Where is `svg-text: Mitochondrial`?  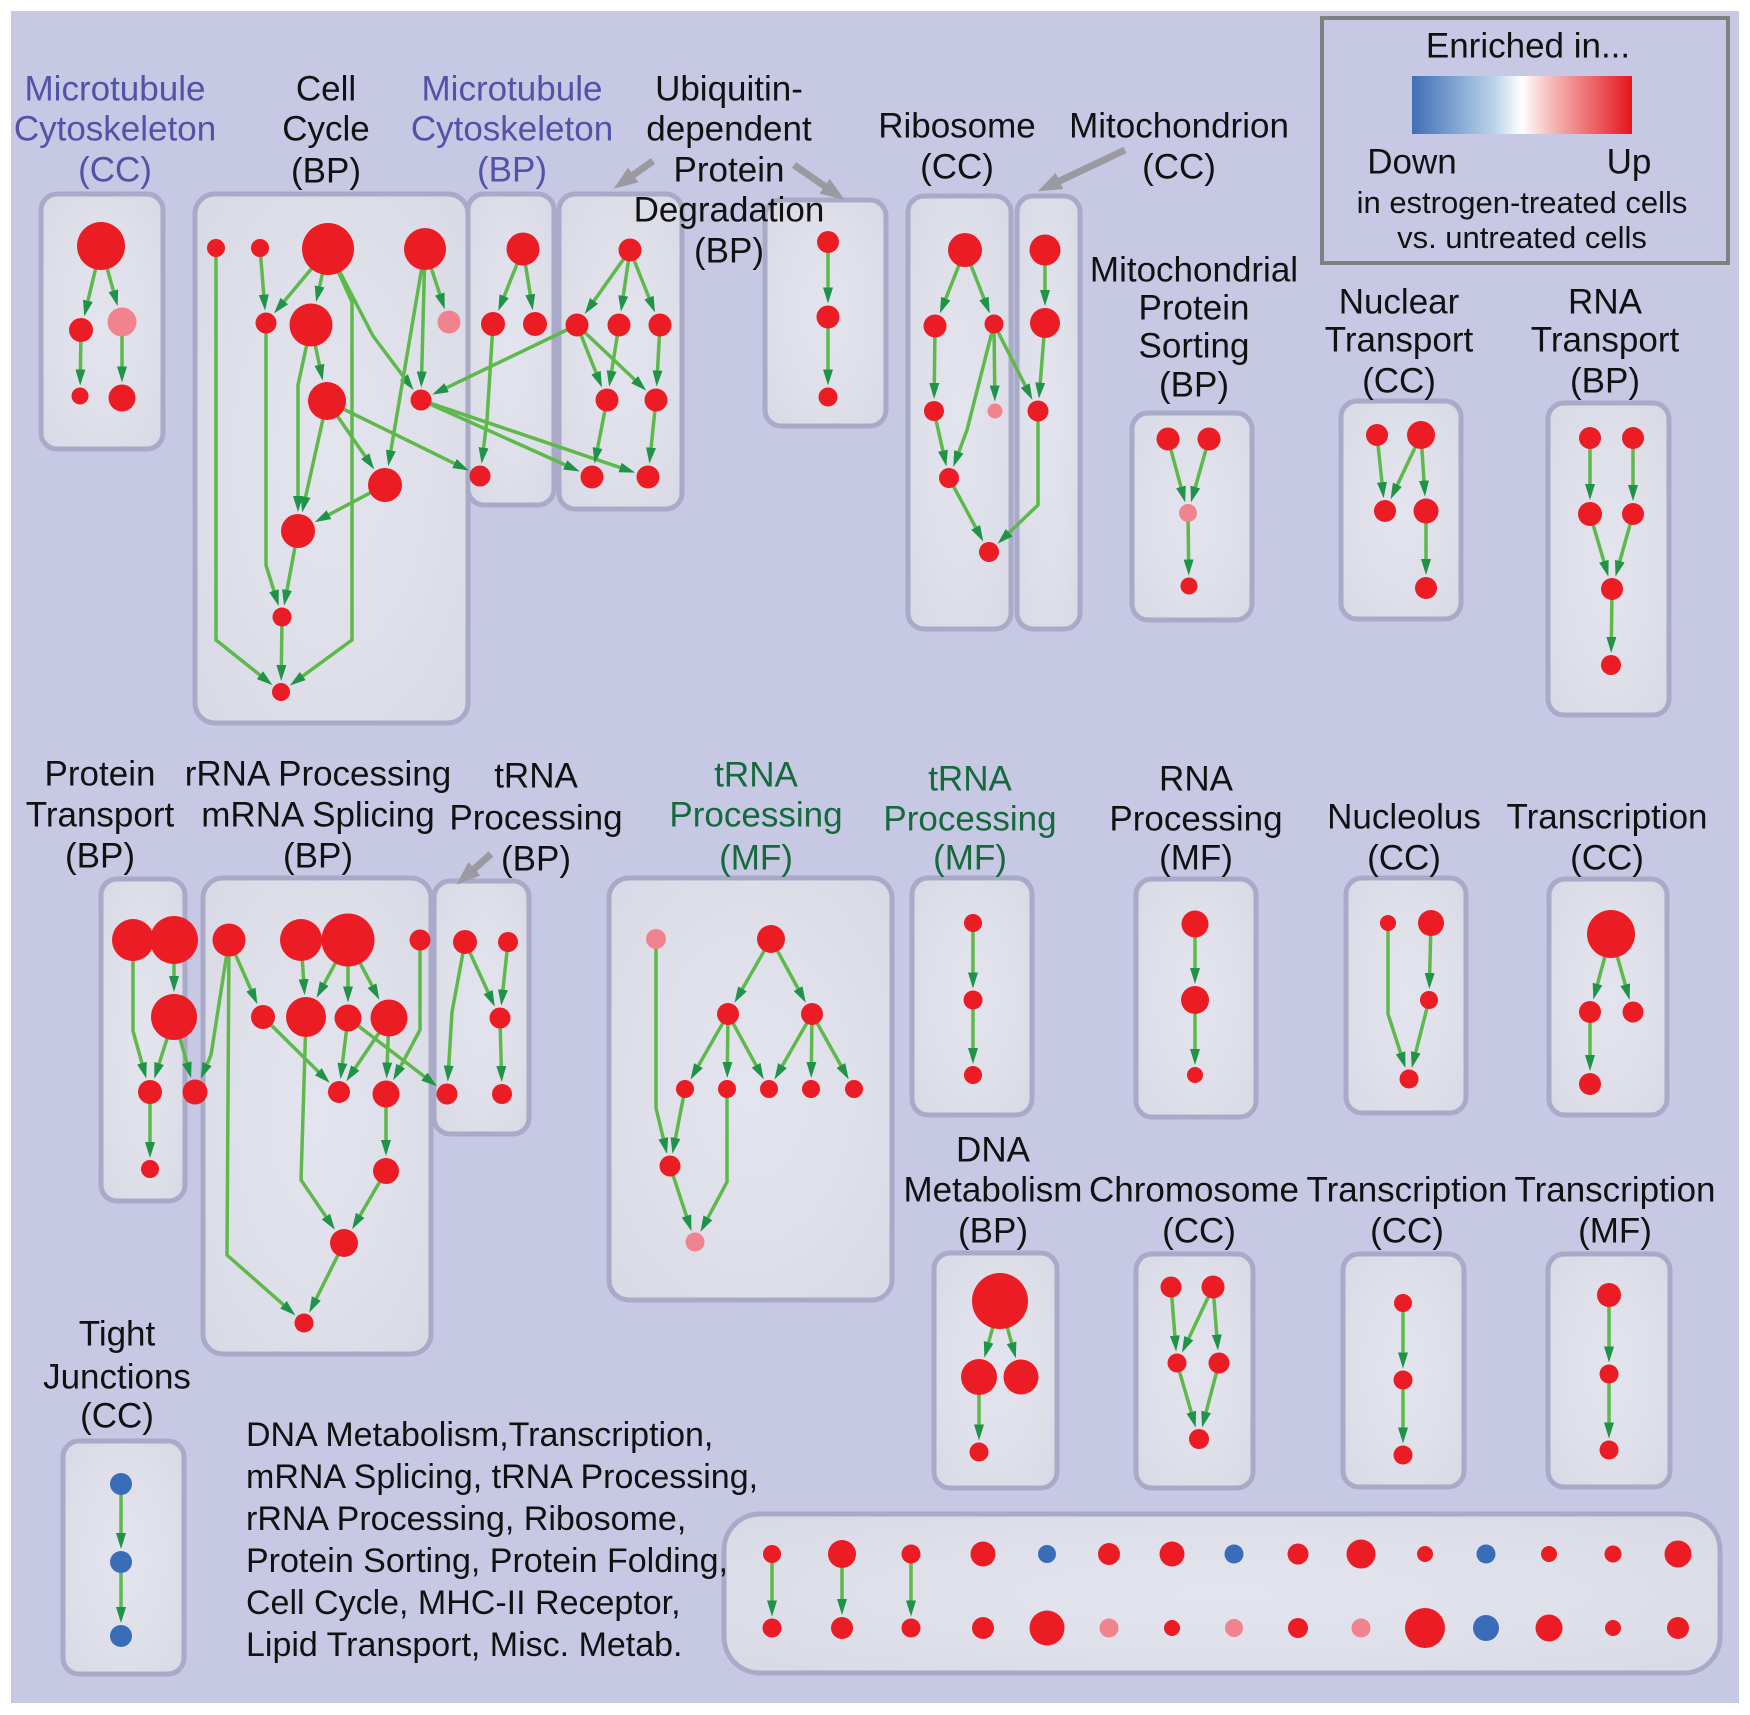 svg-text: Mitochondrial is located at coordinates (1194, 269).